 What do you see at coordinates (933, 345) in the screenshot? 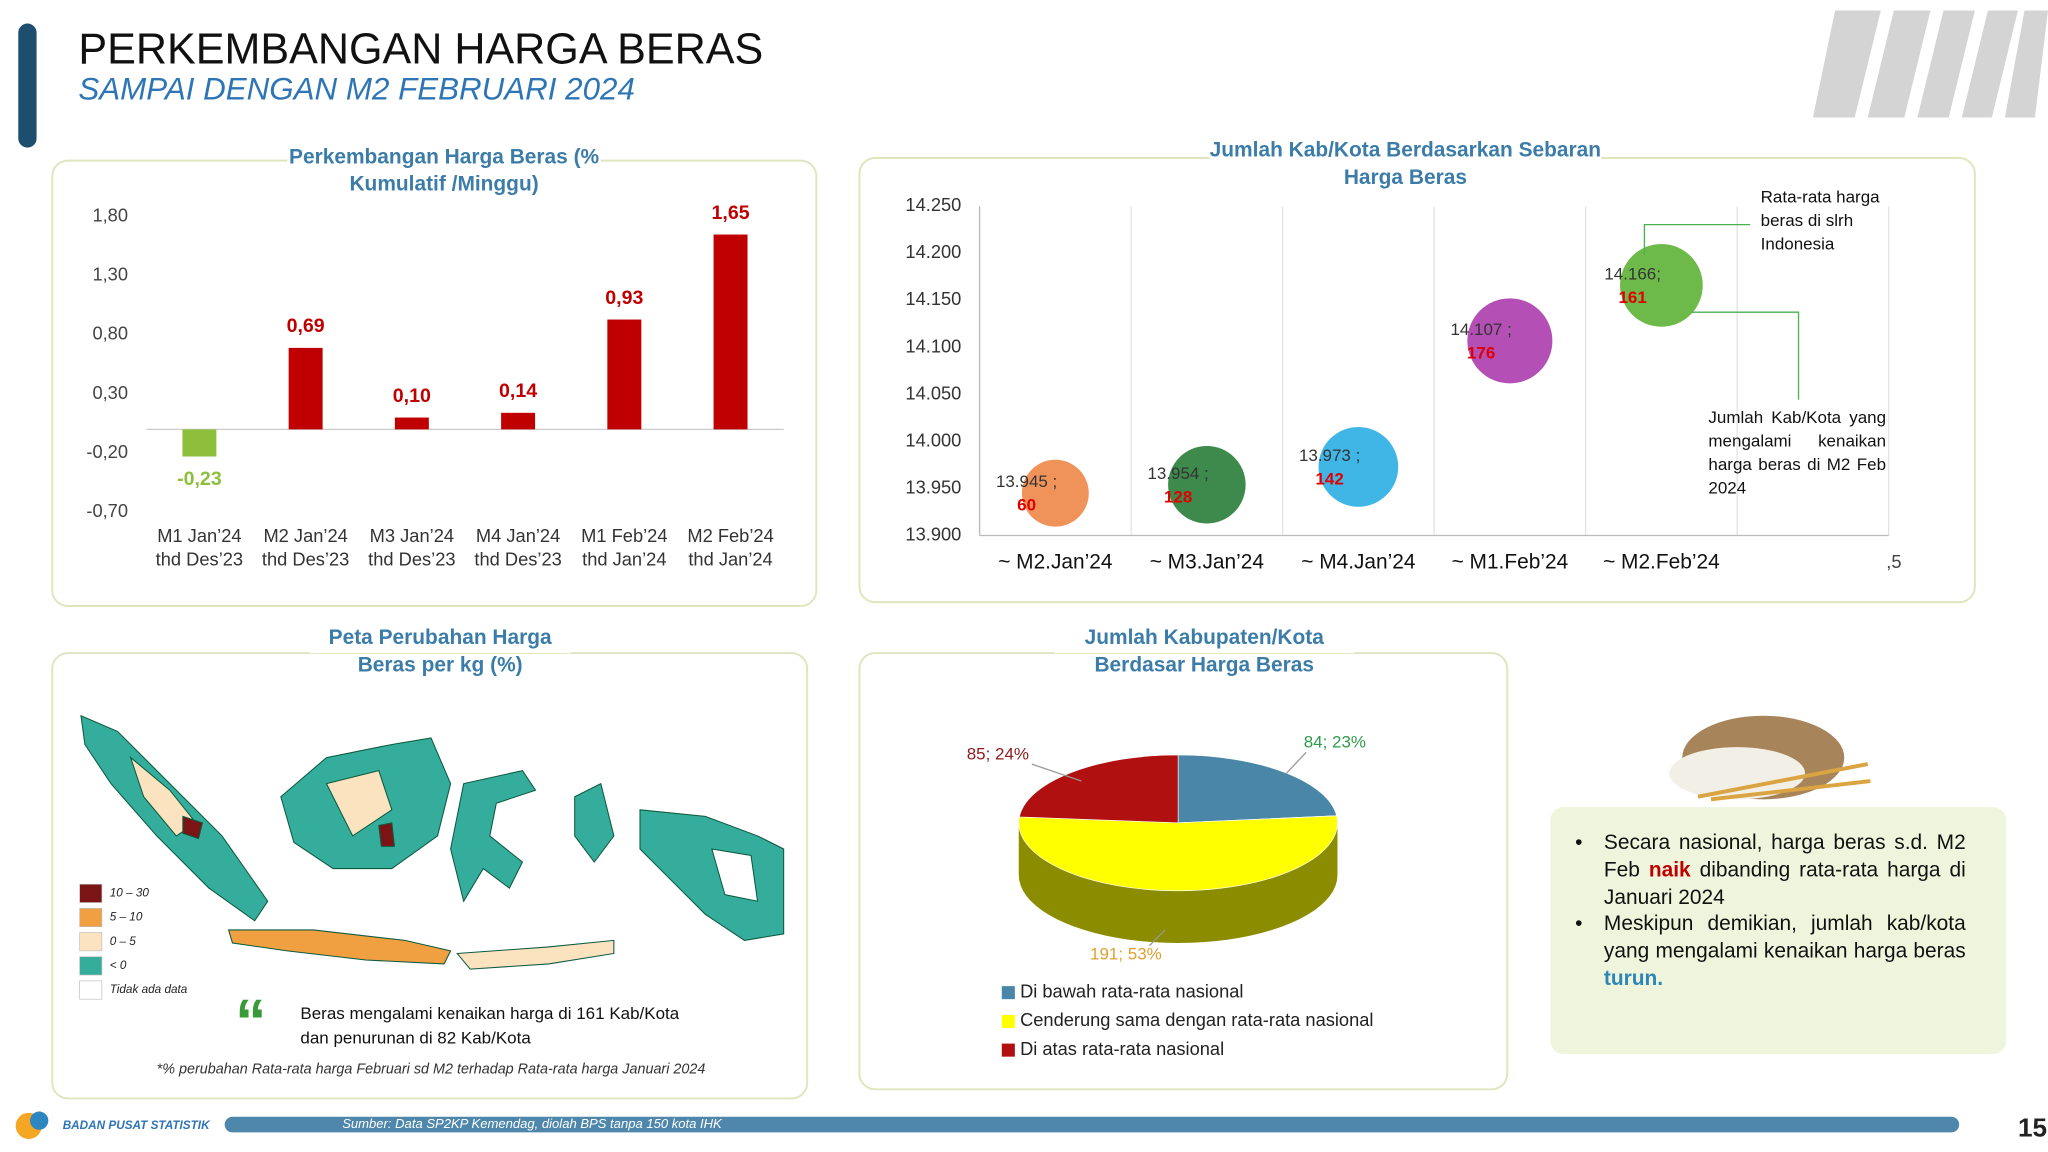
I see `y-tick-label: 14.100` at bounding box center [933, 345].